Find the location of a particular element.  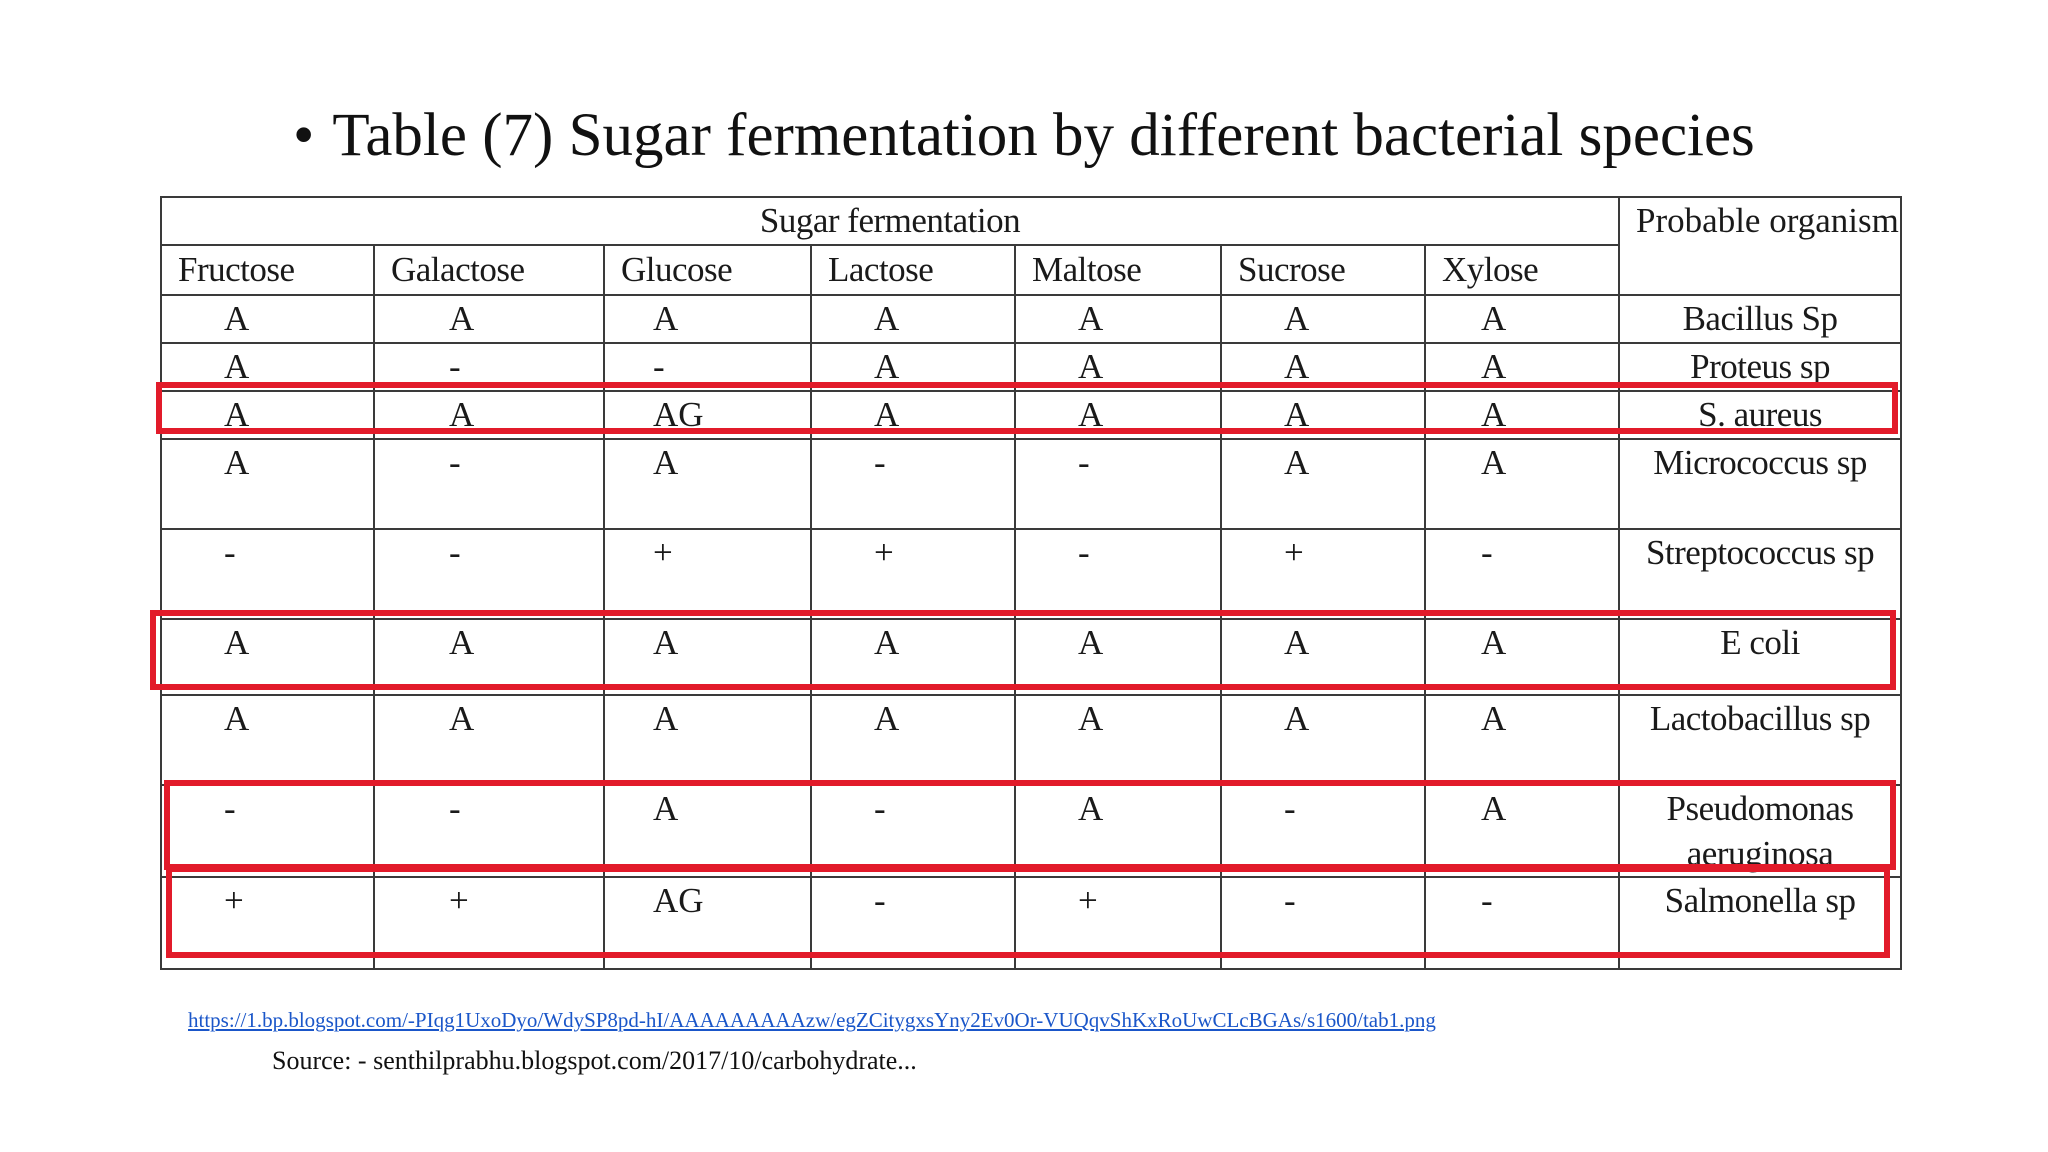

column-header-sucrose: Sucrose is located at coordinates (1323, 270).